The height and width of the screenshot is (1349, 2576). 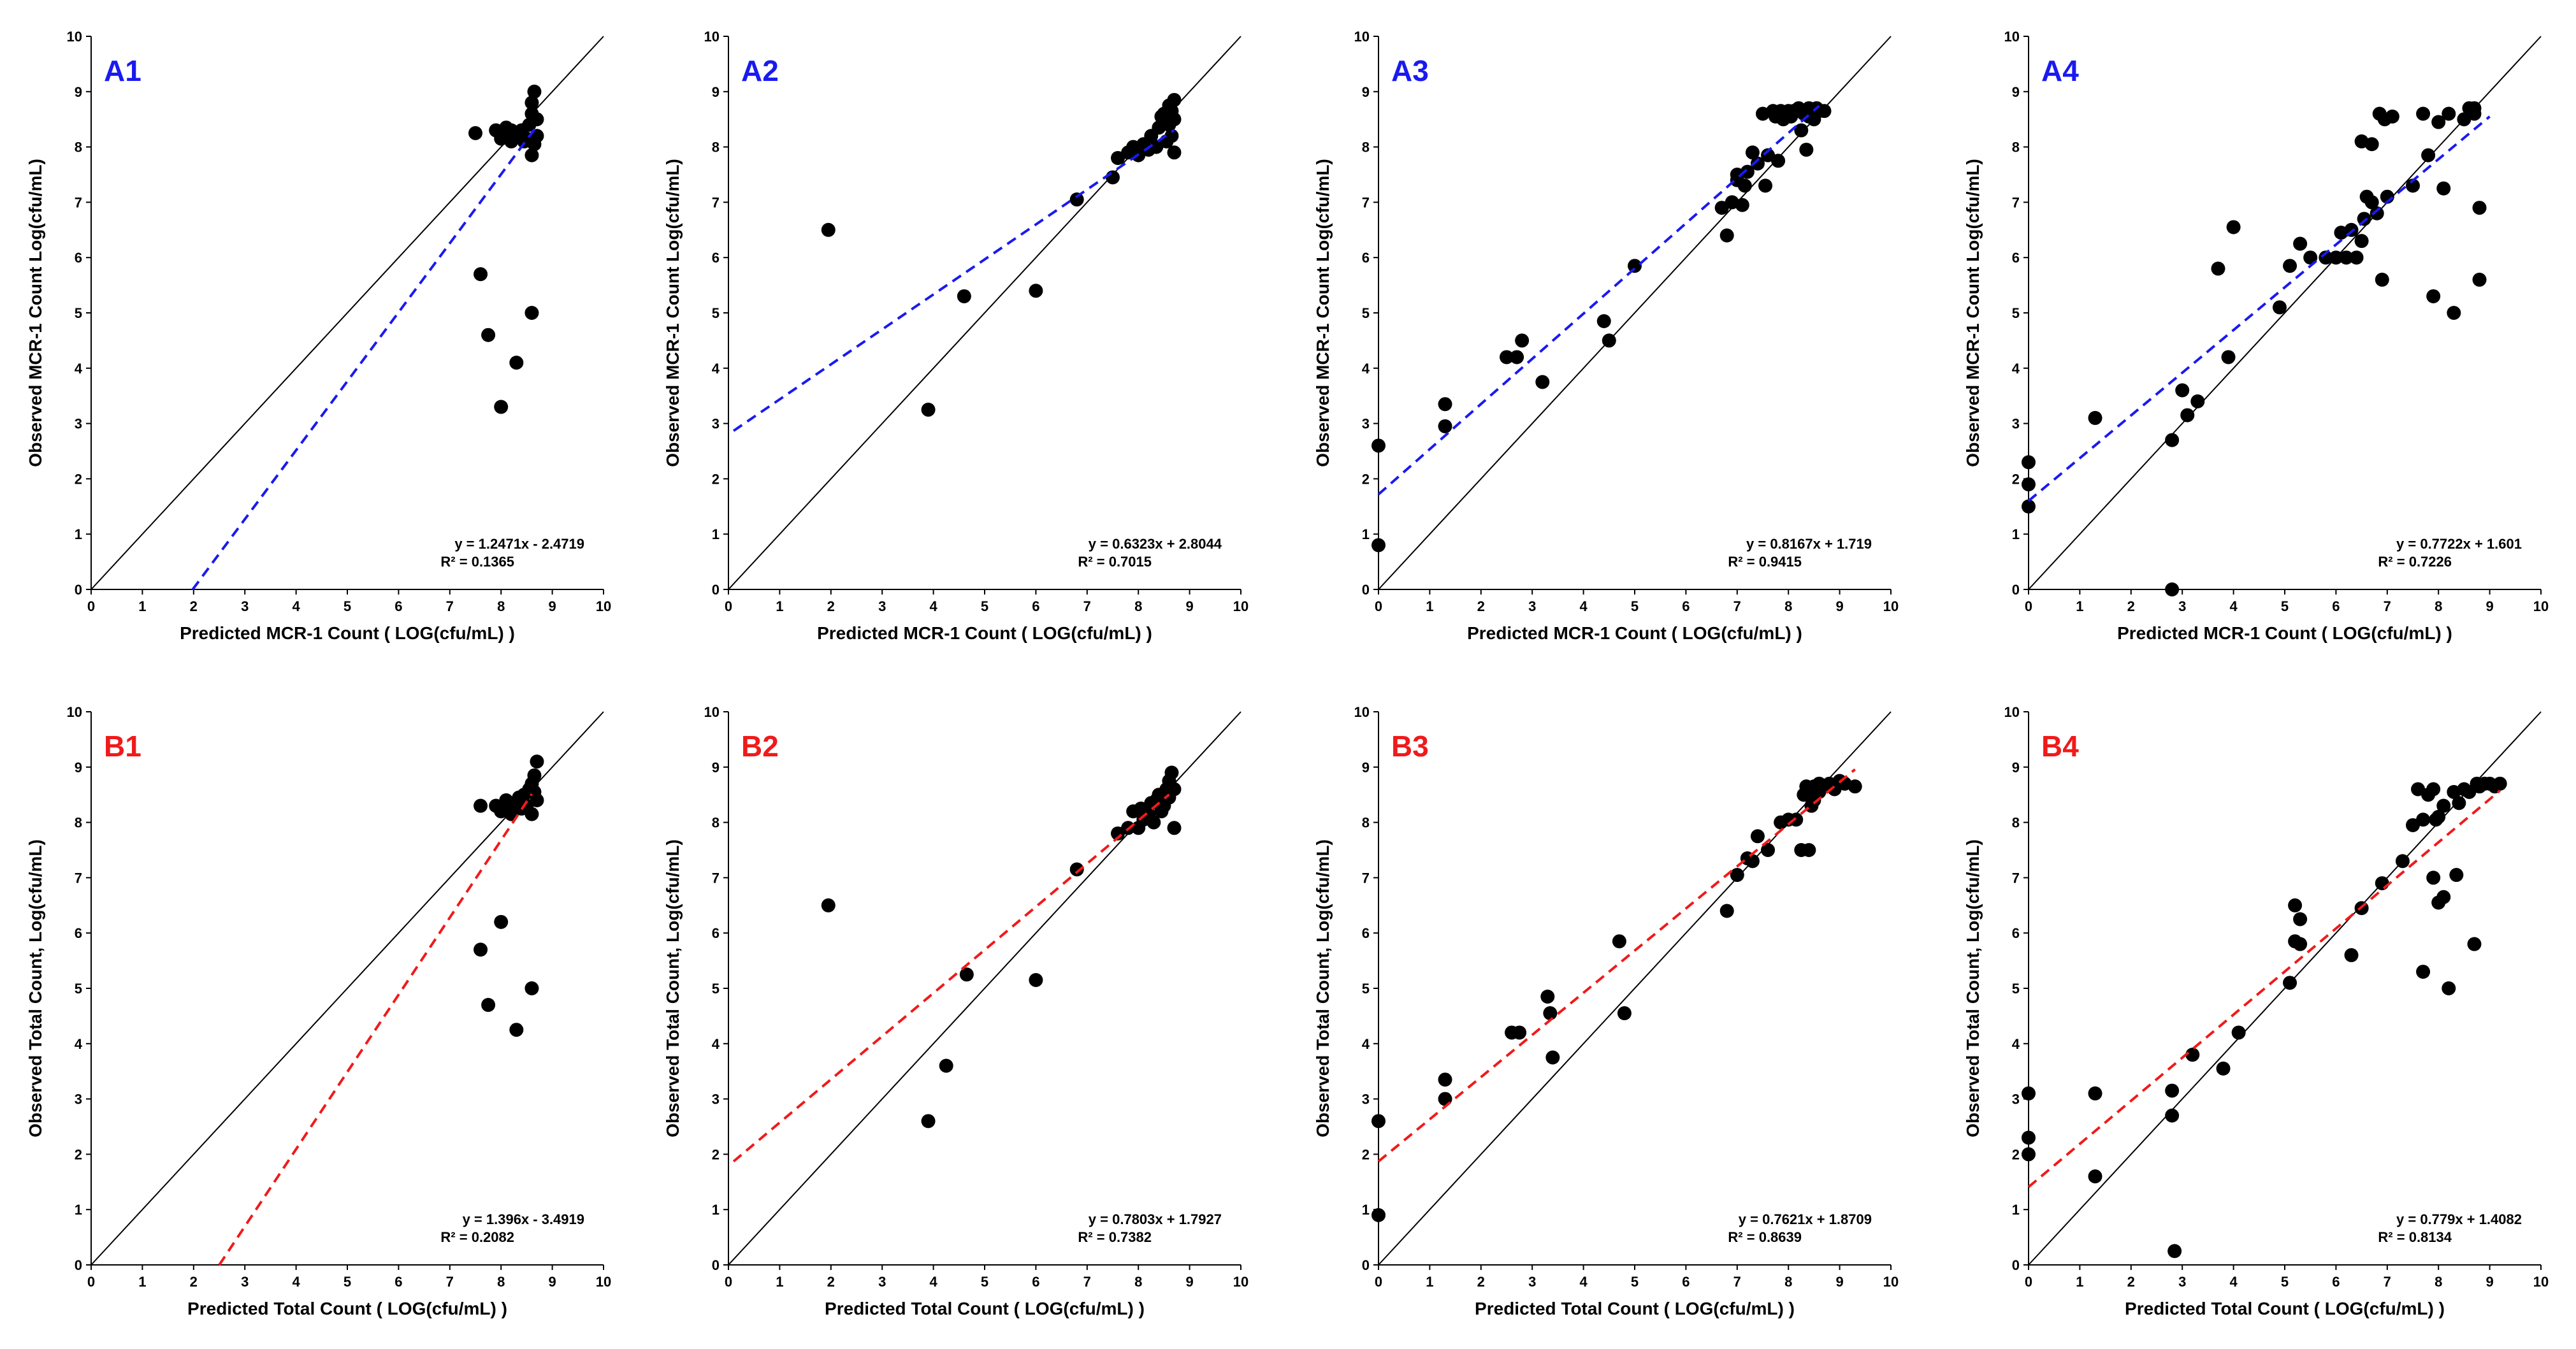 I want to click on x-axis-title: Predicted Total Count ( LOG(cfu/mL) ), so click(x=985, y=1309).